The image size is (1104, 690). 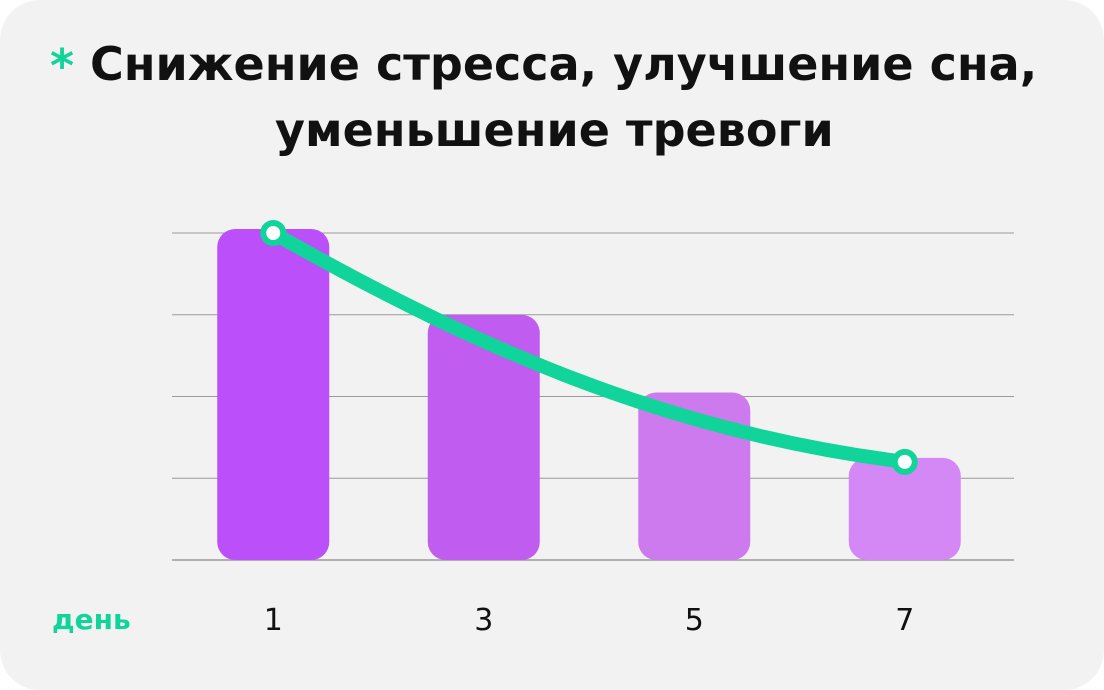 What do you see at coordinates (589, 620) in the screenshot?
I see `x-tick-labels: 1 3 5 7` at bounding box center [589, 620].